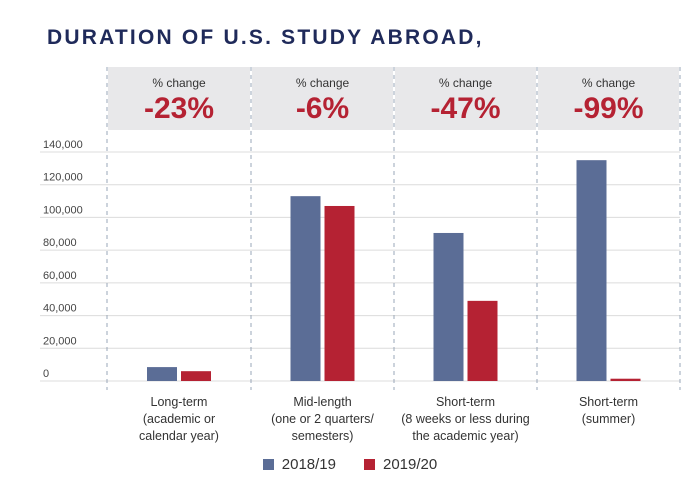  Describe the element at coordinates (322, 419) in the screenshot. I see `category-label: (one or 2 quarters/` at that location.